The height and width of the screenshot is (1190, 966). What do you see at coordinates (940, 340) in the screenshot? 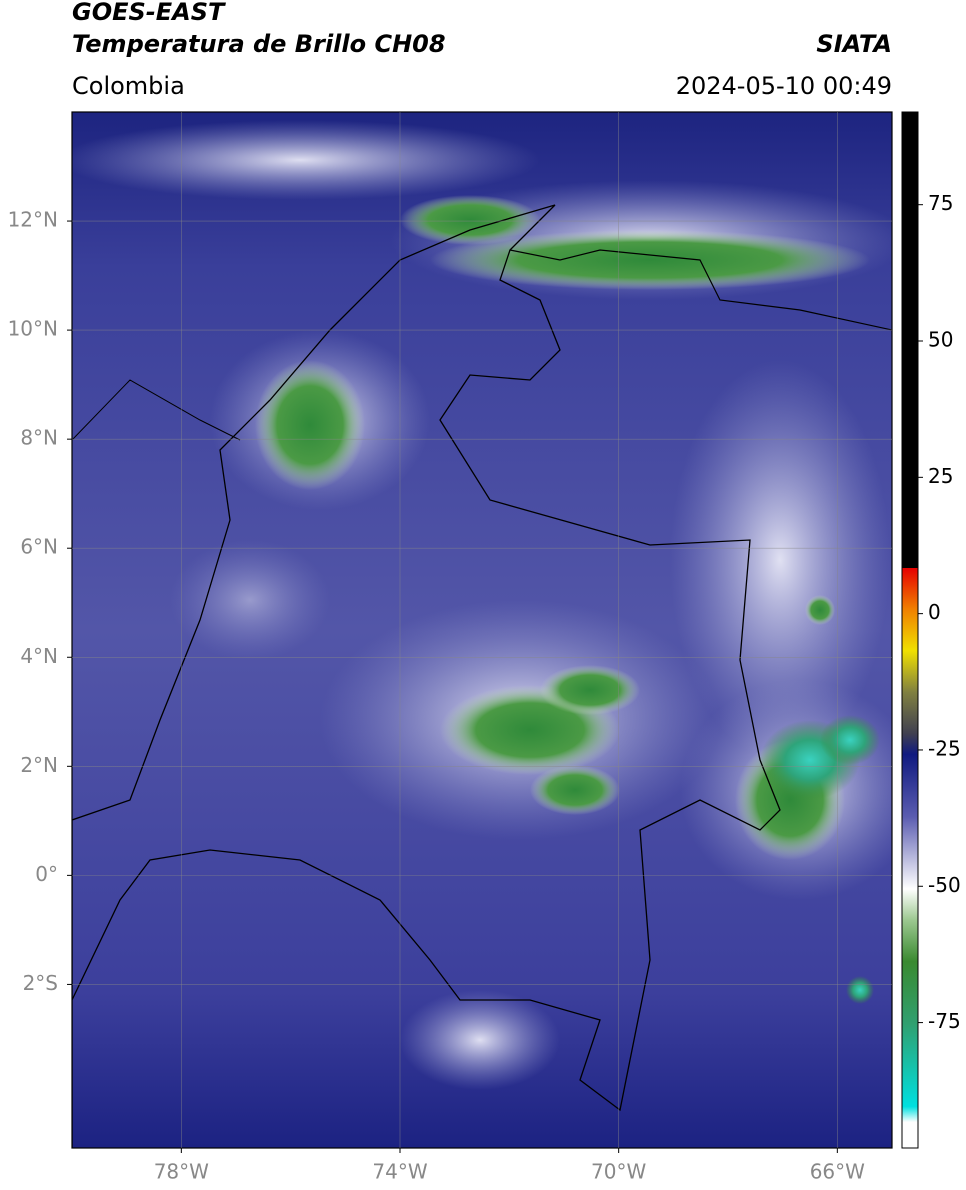
I see `colorbar-tick-label: 50` at bounding box center [940, 340].